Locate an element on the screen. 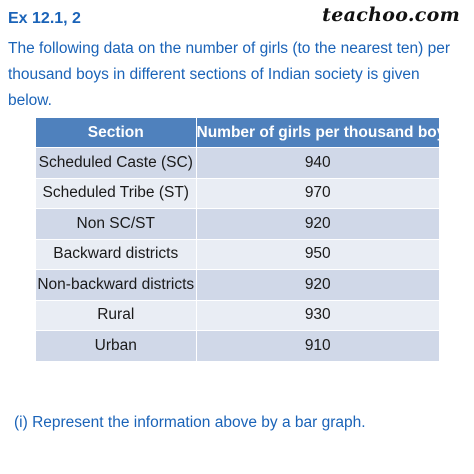 Image resolution: width=474 pixels, height=474 pixels. table-row: Rural 930 is located at coordinates (237, 315).